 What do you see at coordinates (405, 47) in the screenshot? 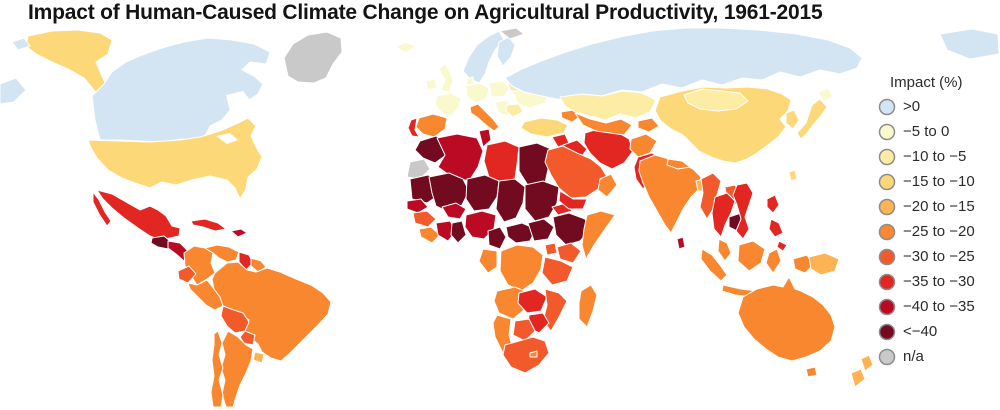
I see `region-iceland` at bounding box center [405, 47].